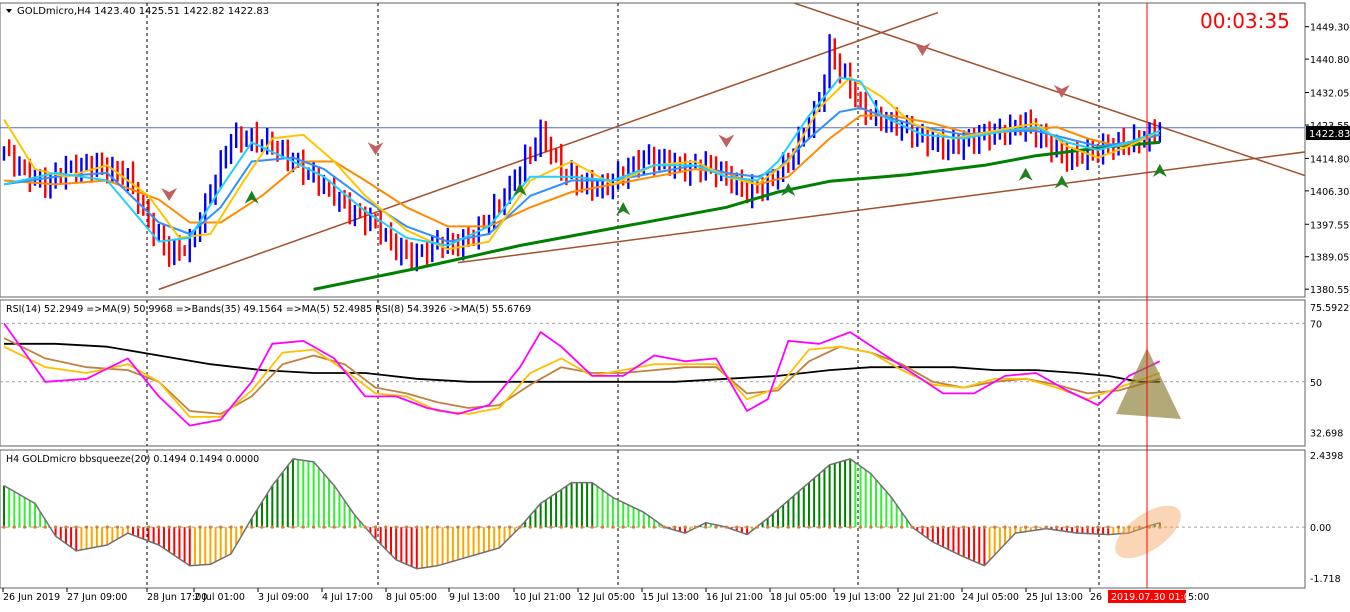  What do you see at coordinates (1316, 383) in the screenshot?
I see `rsi-tick-label: 50` at bounding box center [1316, 383].